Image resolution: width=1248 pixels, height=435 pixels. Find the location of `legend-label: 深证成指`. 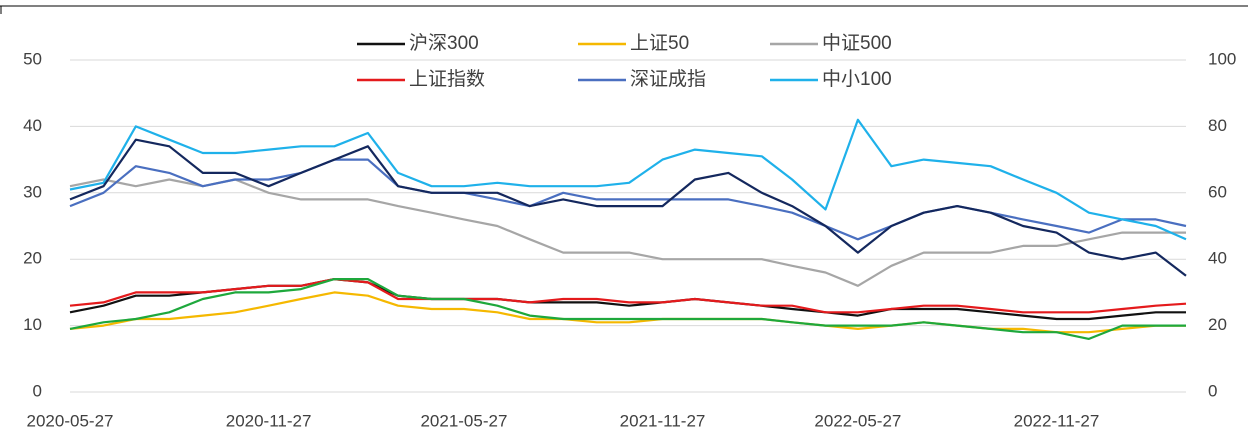

legend-label: 深证成指 is located at coordinates (668, 79).